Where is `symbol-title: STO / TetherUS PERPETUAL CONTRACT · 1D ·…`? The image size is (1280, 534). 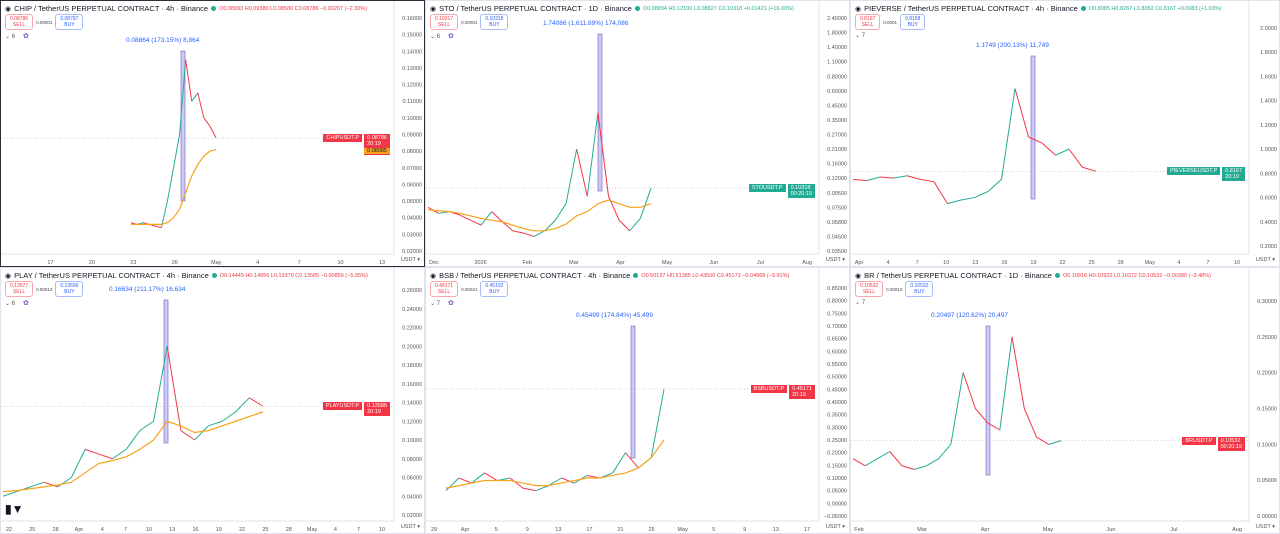 symbol-title: STO / TetherUS PERPETUAL CONTRACT · 1D ·… is located at coordinates (535, 8).